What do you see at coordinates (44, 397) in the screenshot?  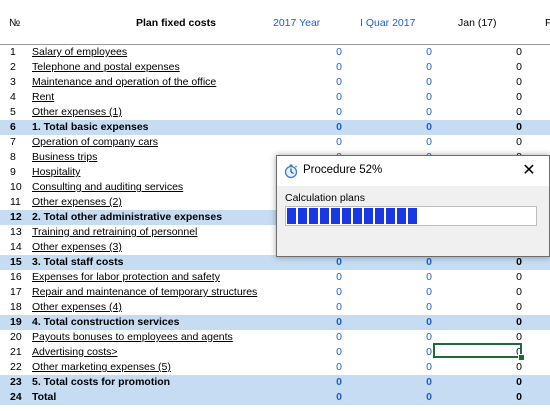 I see `row-name: Total` at bounding box center [44, 397].